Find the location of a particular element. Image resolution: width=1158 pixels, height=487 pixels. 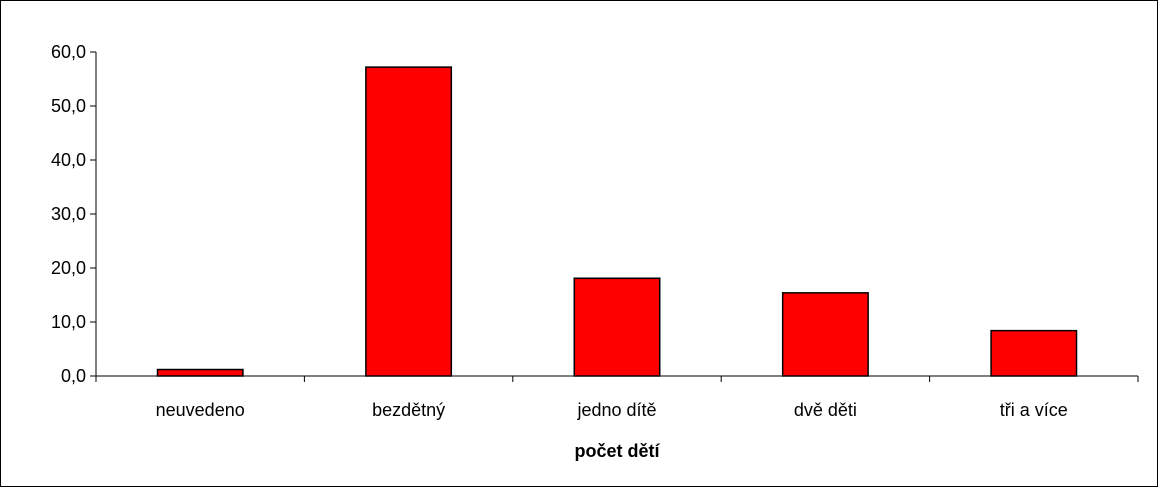

x-axis-title: počet dětí is located at coordinates (617, 451).